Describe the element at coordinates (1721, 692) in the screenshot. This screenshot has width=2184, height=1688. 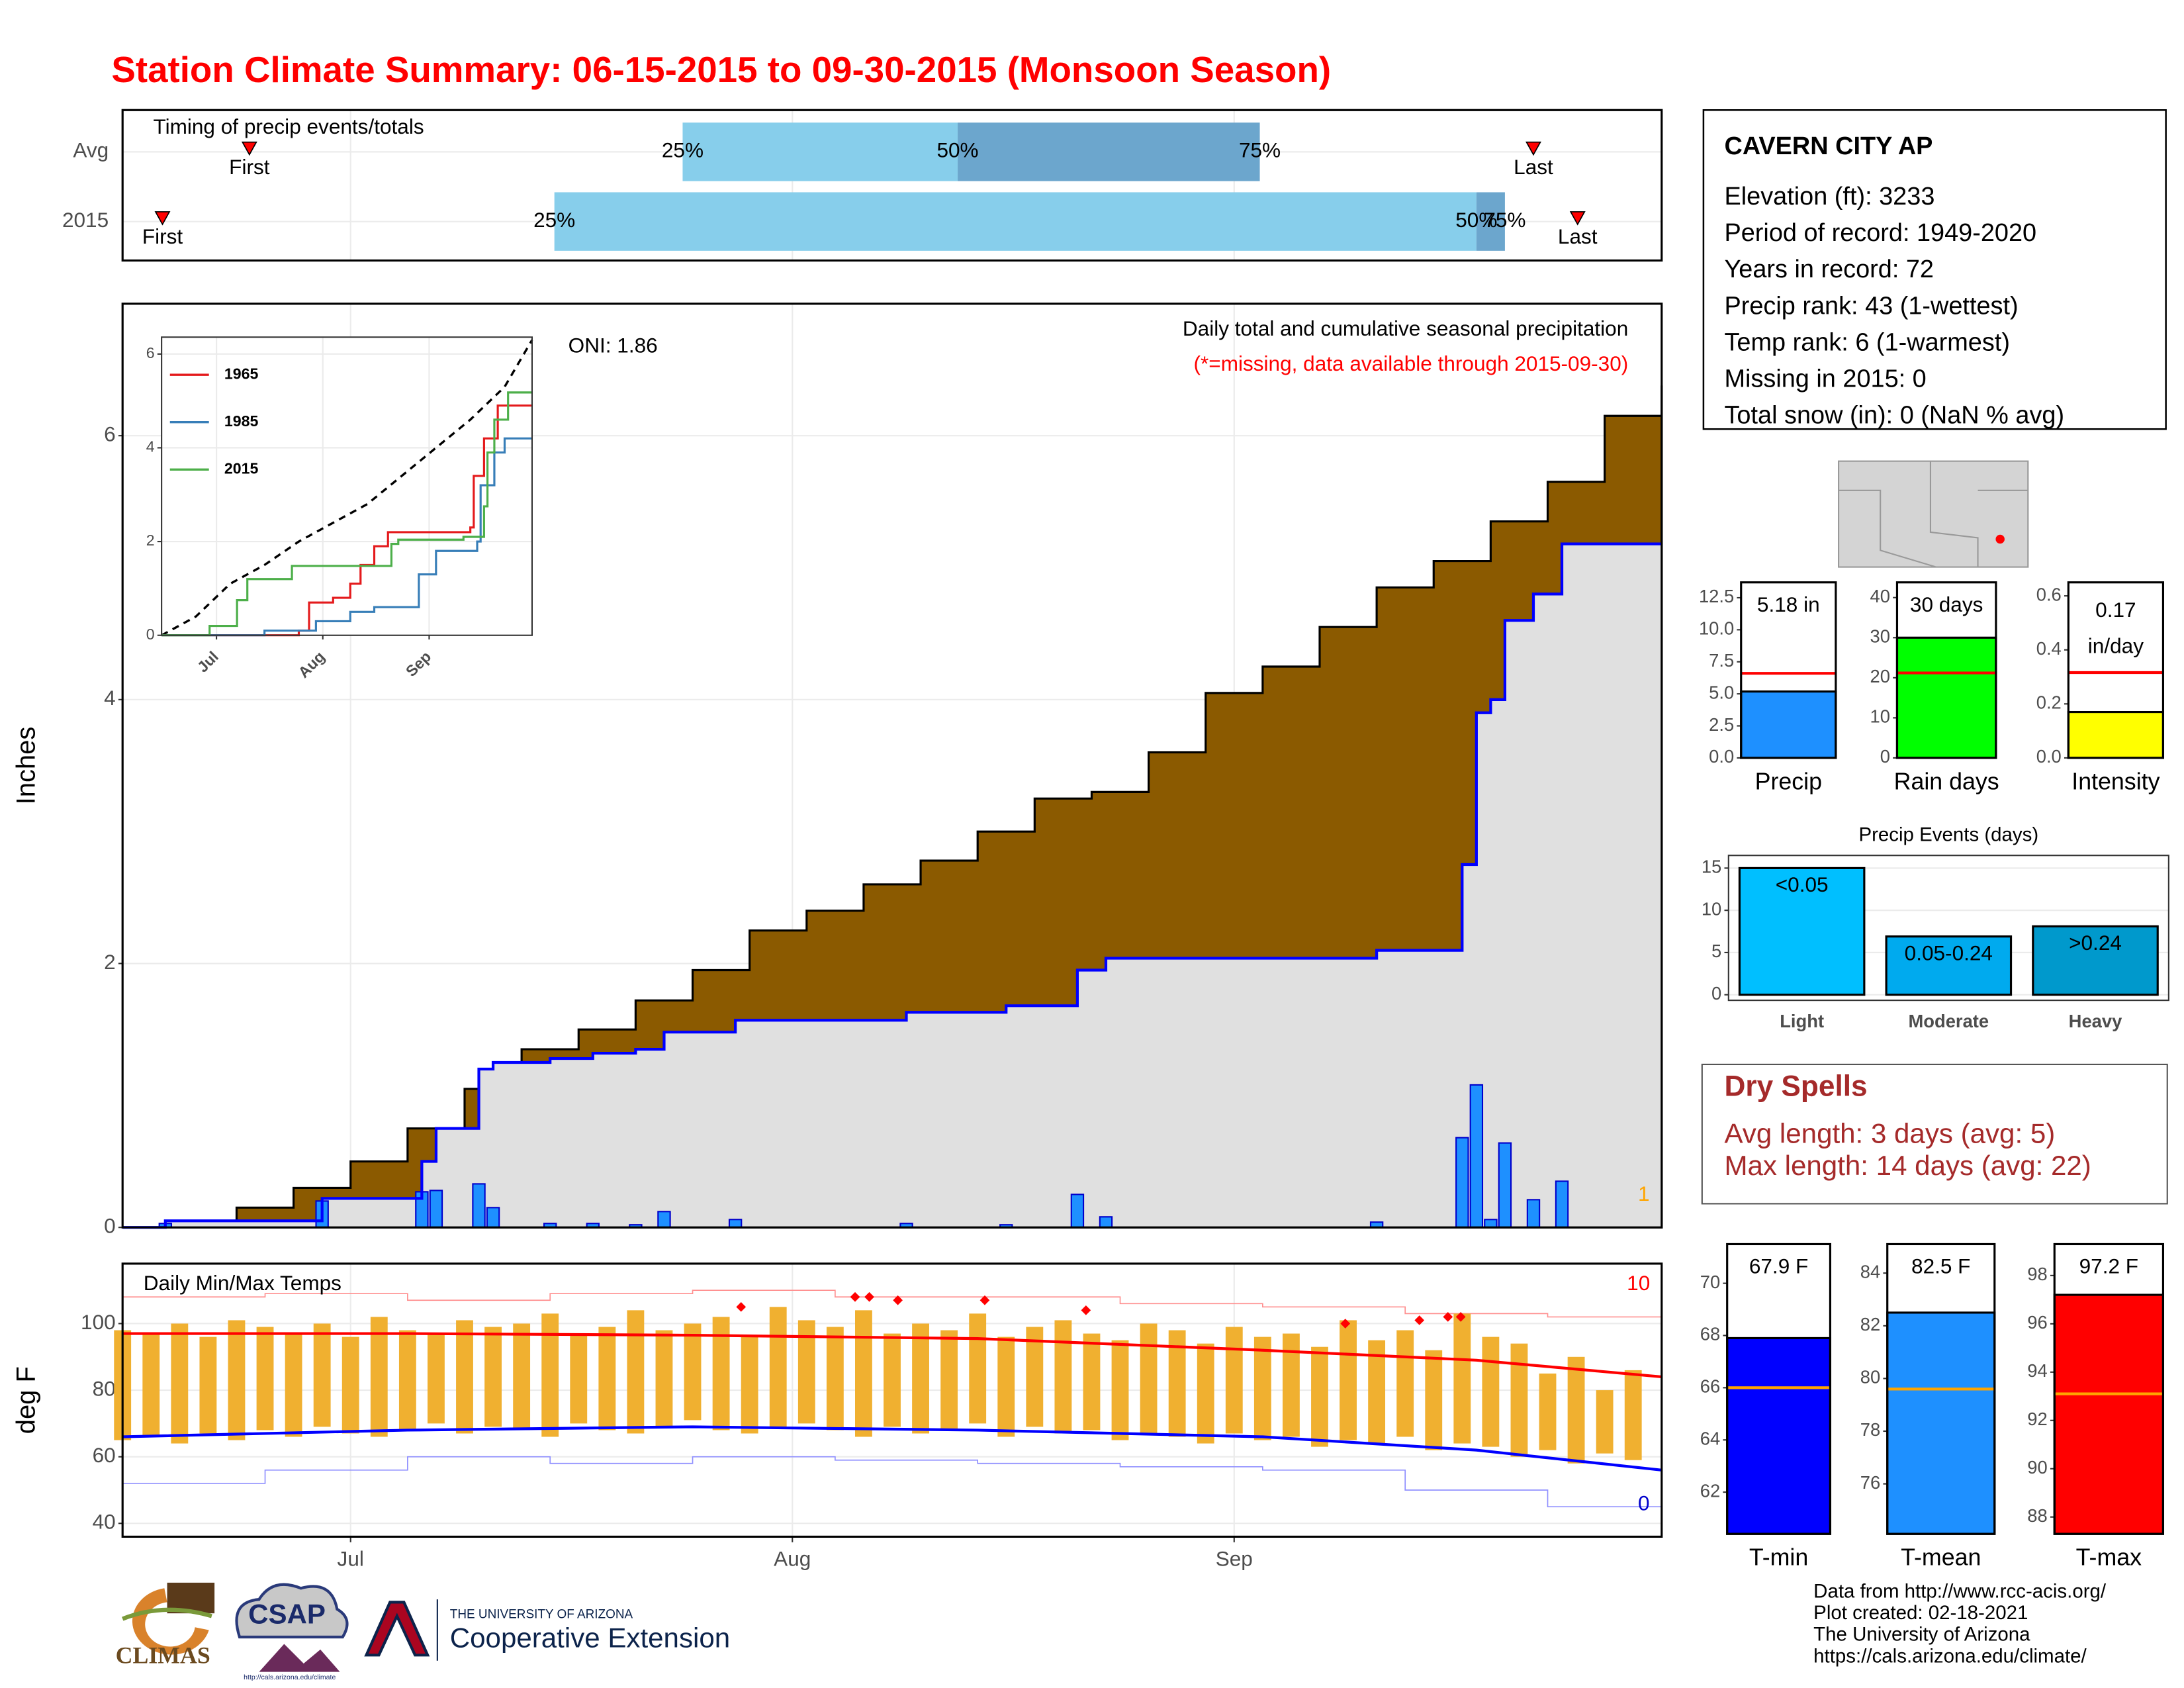
I see `y-tick-label: 5.0` at that location.